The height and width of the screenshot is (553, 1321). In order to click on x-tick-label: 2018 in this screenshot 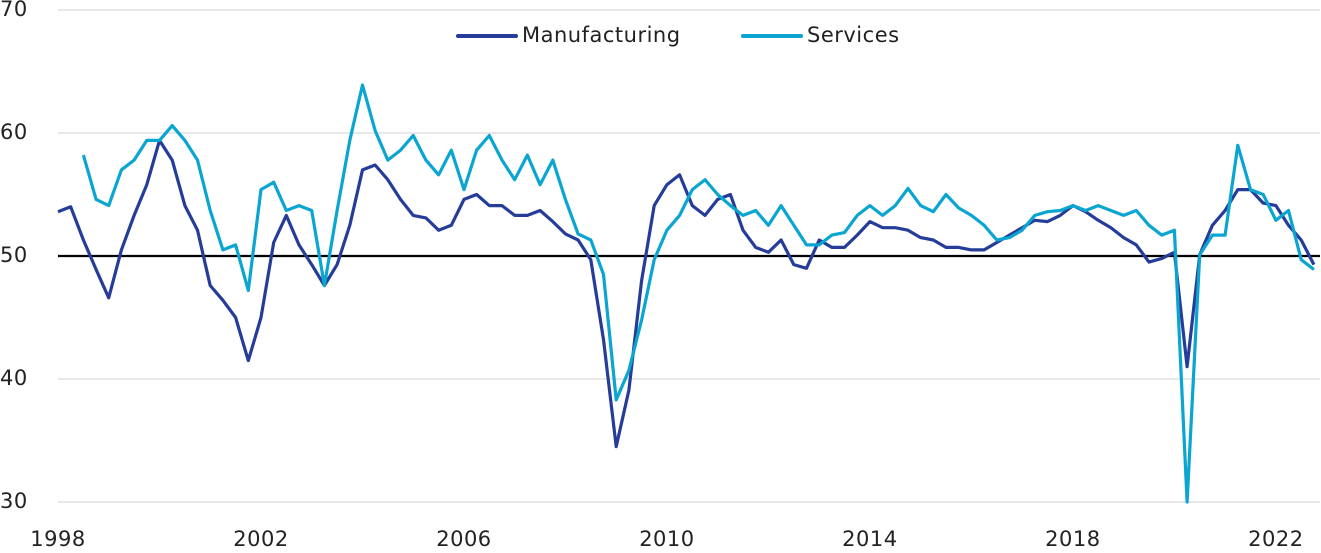, I will do `click(1072, 538)`.